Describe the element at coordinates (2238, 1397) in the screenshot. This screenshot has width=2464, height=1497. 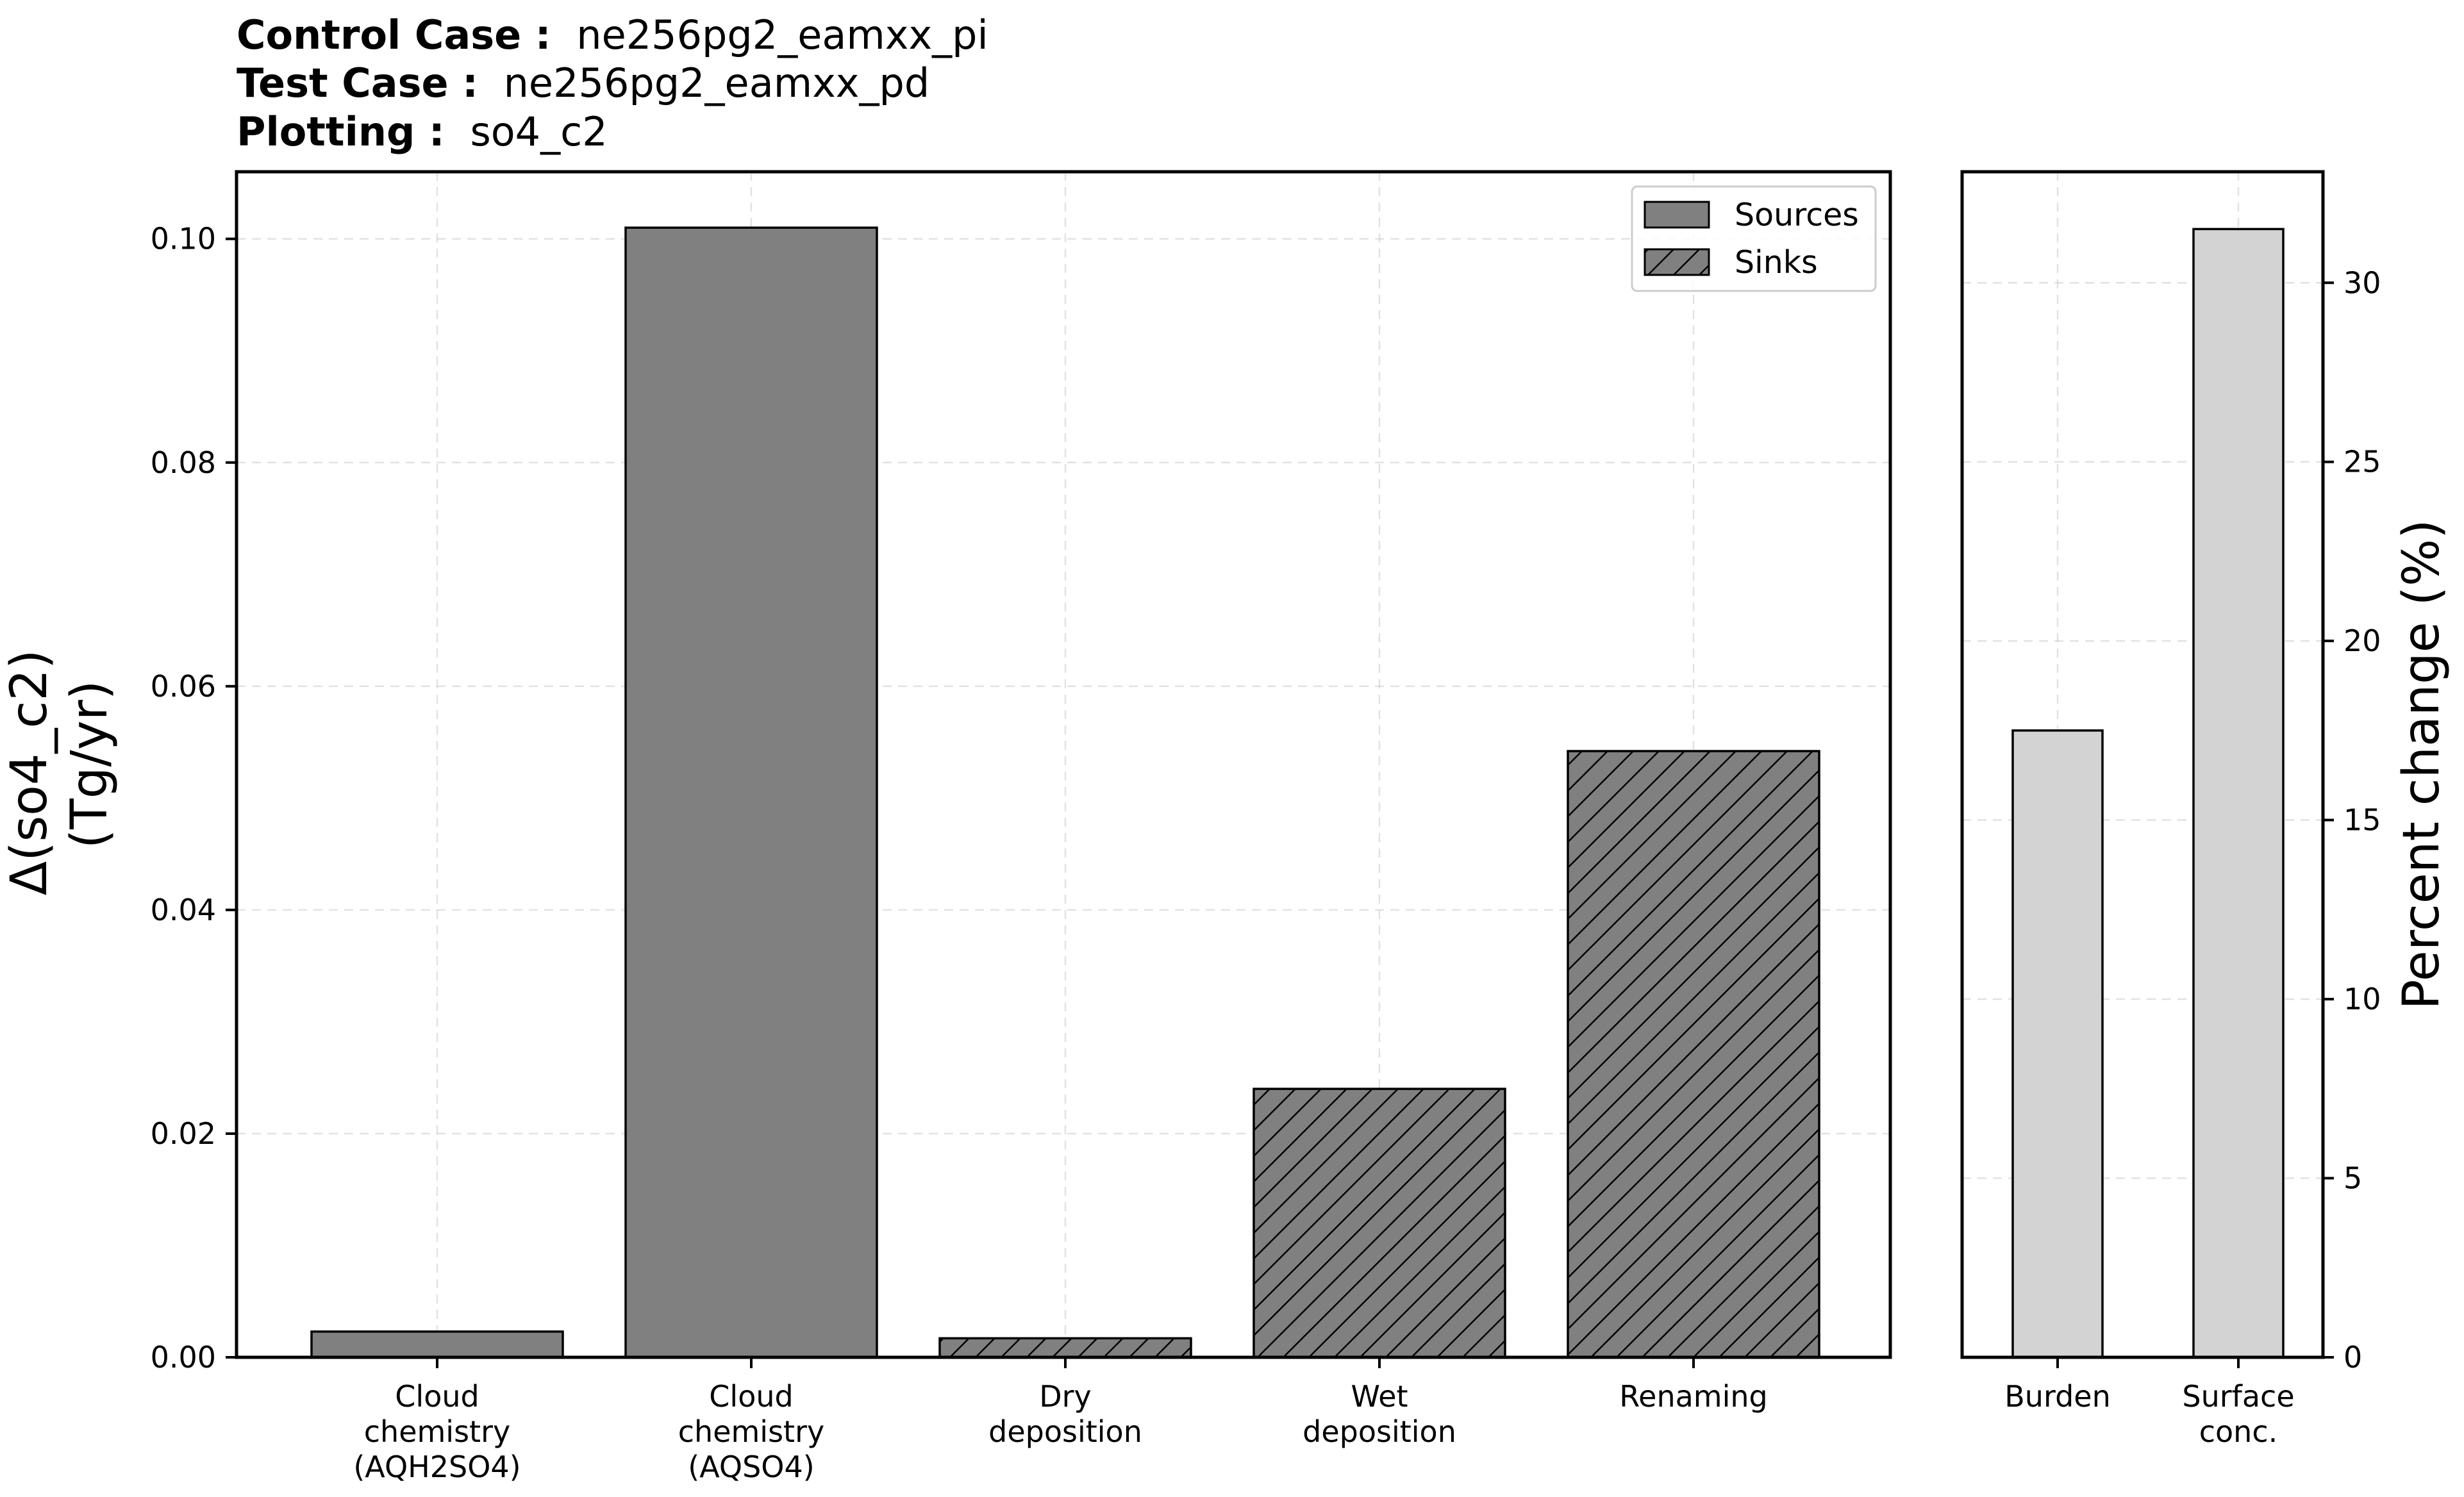
I see `right-x-tick-label-line: Surface` at that location.